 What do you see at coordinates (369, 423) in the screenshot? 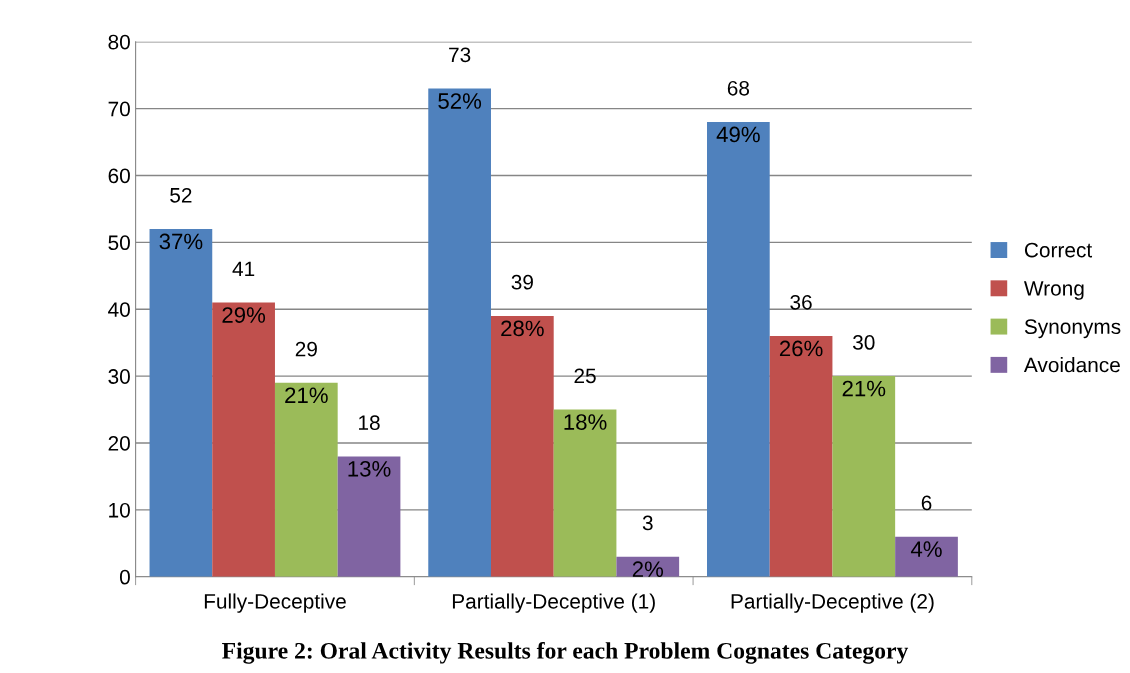
I see `data-label: 18` at bounding box center [369, 423].